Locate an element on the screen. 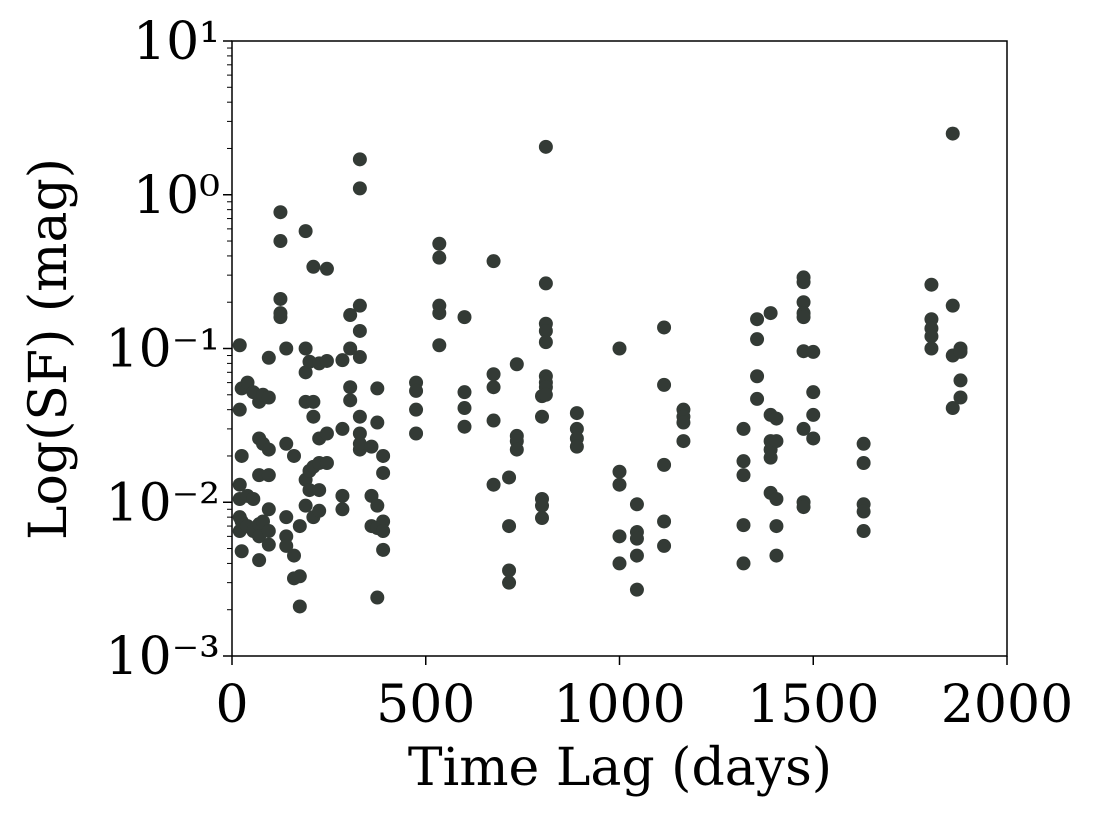  y-tick-label: 10⁻³ is located at coordinates (163, 657).